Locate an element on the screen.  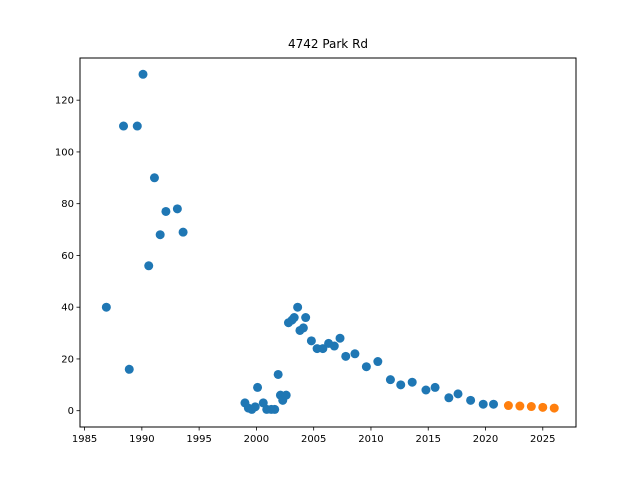
y-tick-label: 0 is located at coordinates (71, 411).